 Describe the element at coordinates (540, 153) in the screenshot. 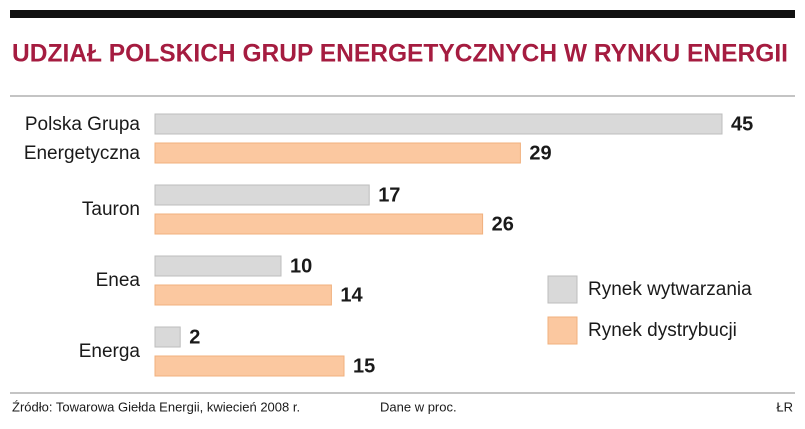

I see `value-label: 29` at that location.